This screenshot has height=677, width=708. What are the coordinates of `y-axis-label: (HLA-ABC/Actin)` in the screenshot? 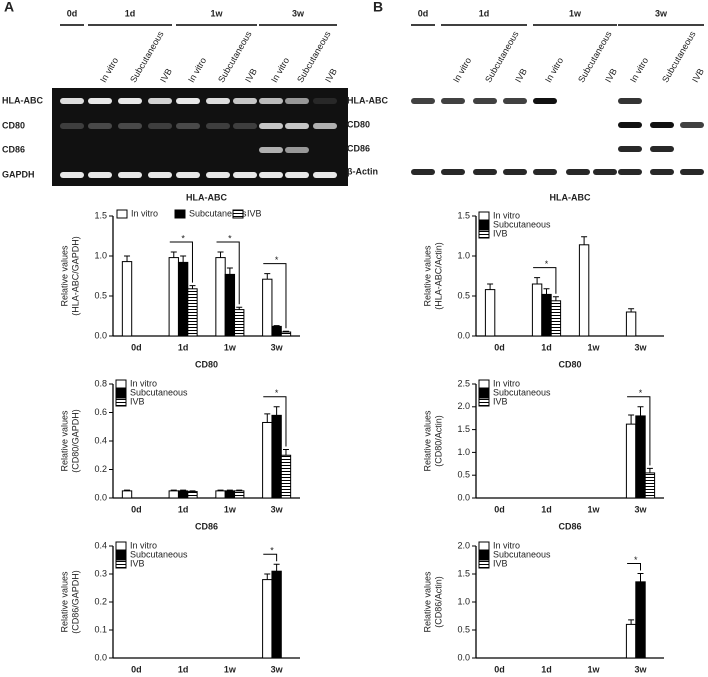 It's located at (438, 276).